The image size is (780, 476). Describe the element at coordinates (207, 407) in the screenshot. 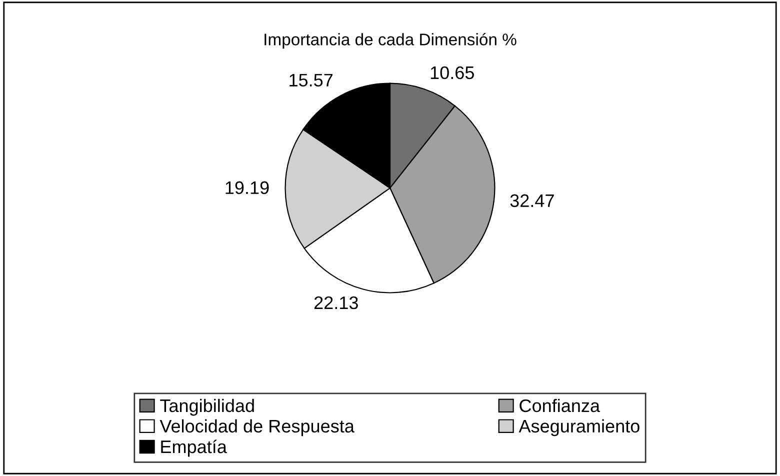

I see `legend-label: Tangibilidad` at that location.